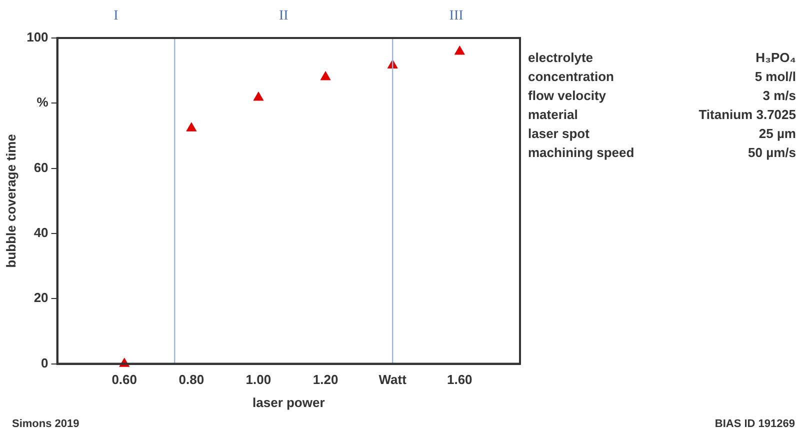 This screenshot has width=809, height=445. Describe the element at coordinates (41, 298) in the screenshot. I see `y-tick-label: 20` at that location.